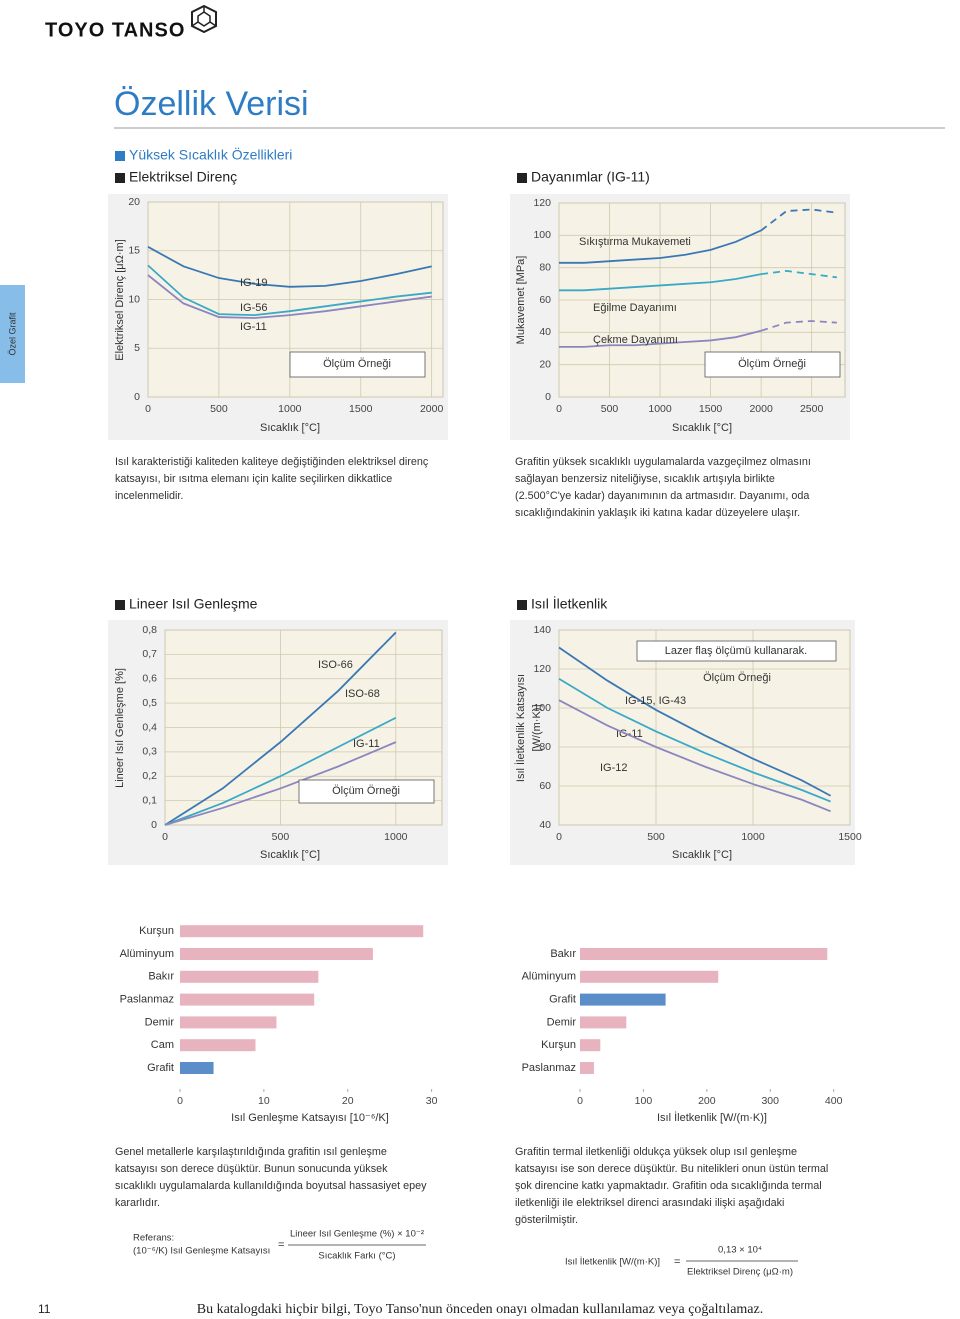 This screenshot has width=960, height=1319. I want to click on y-tick-label: 15, so click(134, 251).